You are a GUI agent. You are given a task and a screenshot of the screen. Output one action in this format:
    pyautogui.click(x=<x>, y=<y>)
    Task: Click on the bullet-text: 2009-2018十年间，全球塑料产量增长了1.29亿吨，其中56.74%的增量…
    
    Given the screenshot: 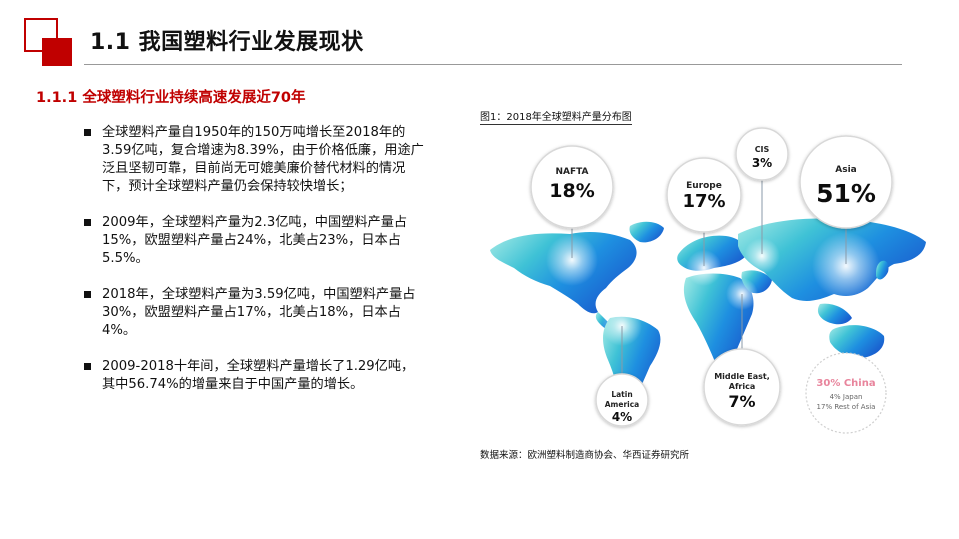 What is the action you would take?
    pyautogui.click(x=258, y=375)
    